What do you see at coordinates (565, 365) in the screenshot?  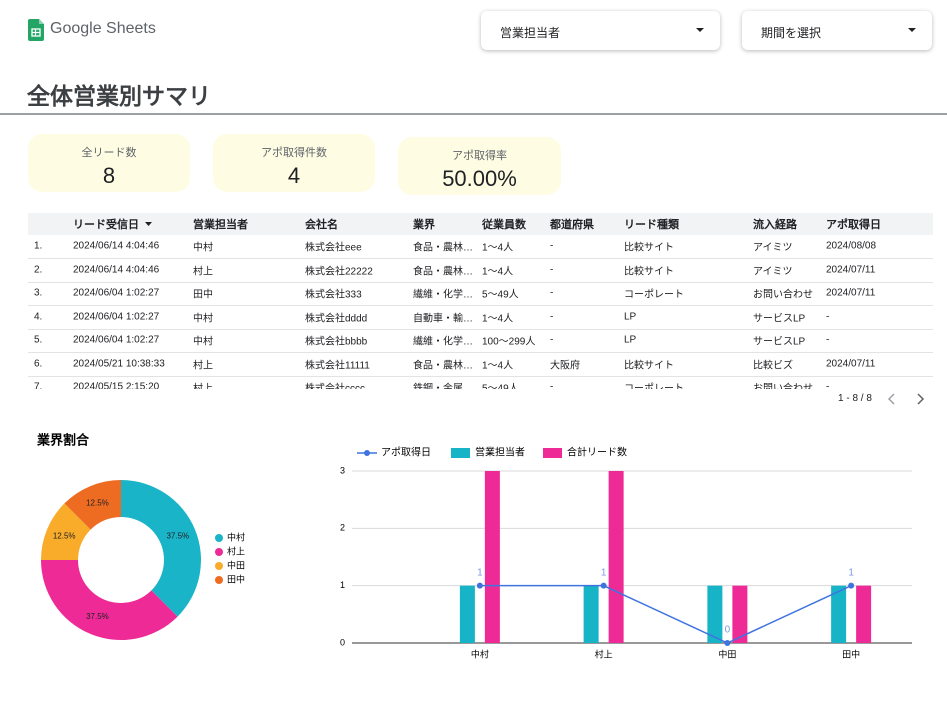 I see `table-cell: 大阪府` at bounding box center [565, 365].